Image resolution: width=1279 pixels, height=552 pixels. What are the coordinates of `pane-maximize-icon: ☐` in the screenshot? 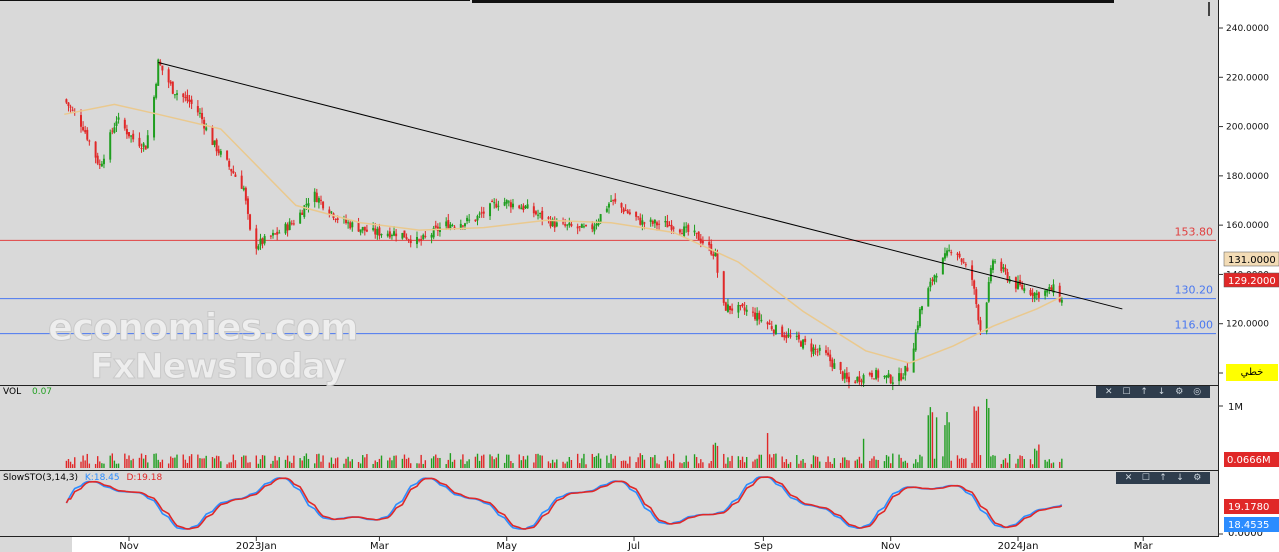 It's located at (1145, 478).